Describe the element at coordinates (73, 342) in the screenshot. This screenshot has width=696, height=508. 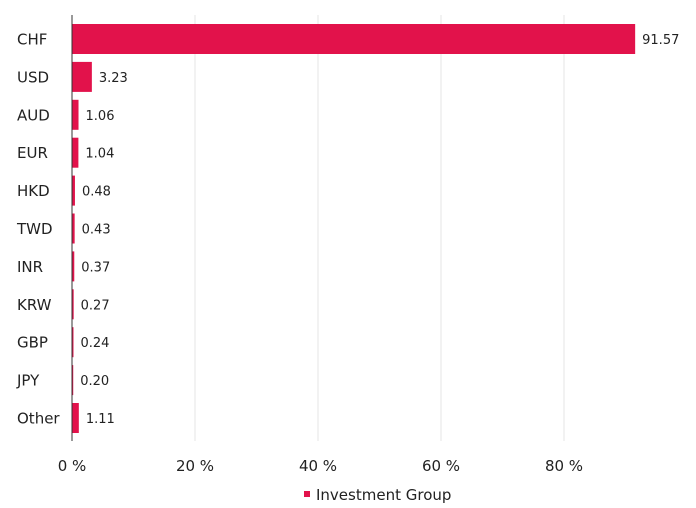
I see `bar-gbp` at that location.